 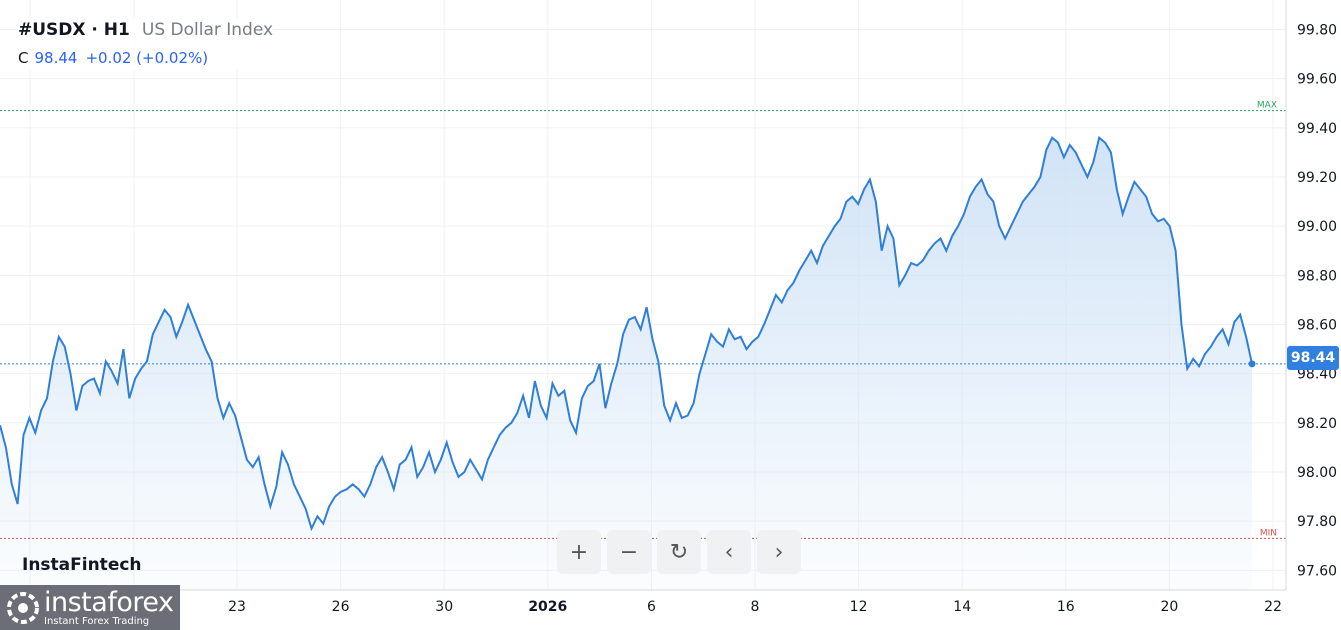 I want to click on reset-button: ↻, so click(x=679, y=552).